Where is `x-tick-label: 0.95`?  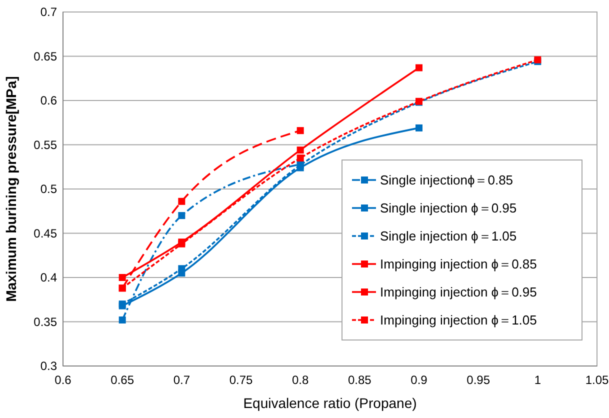 x-tick-label: 0.95 is located at coordinates (478, 380).